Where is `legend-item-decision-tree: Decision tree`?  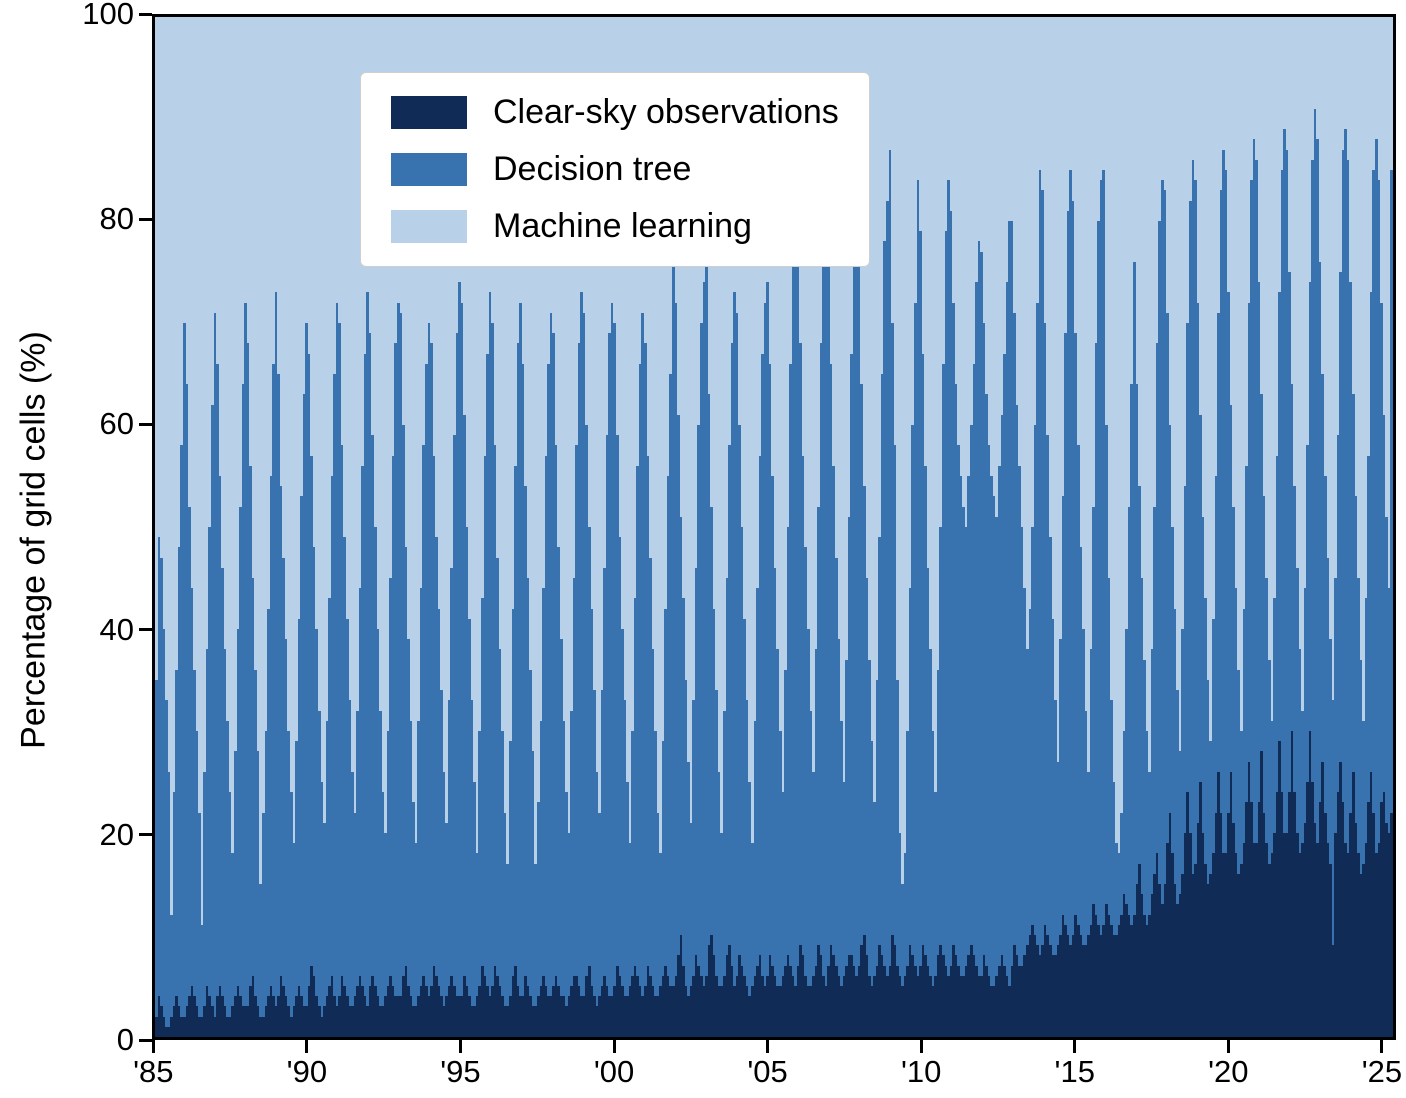 legend-item-decision-tree: Decision tree is located at coordinates (615, 169).